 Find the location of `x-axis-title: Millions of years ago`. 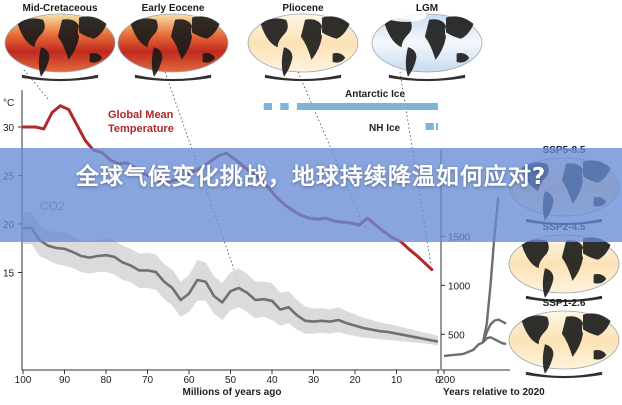

x-axis-title: Millions of years ago is located at coordinates (232, 392).